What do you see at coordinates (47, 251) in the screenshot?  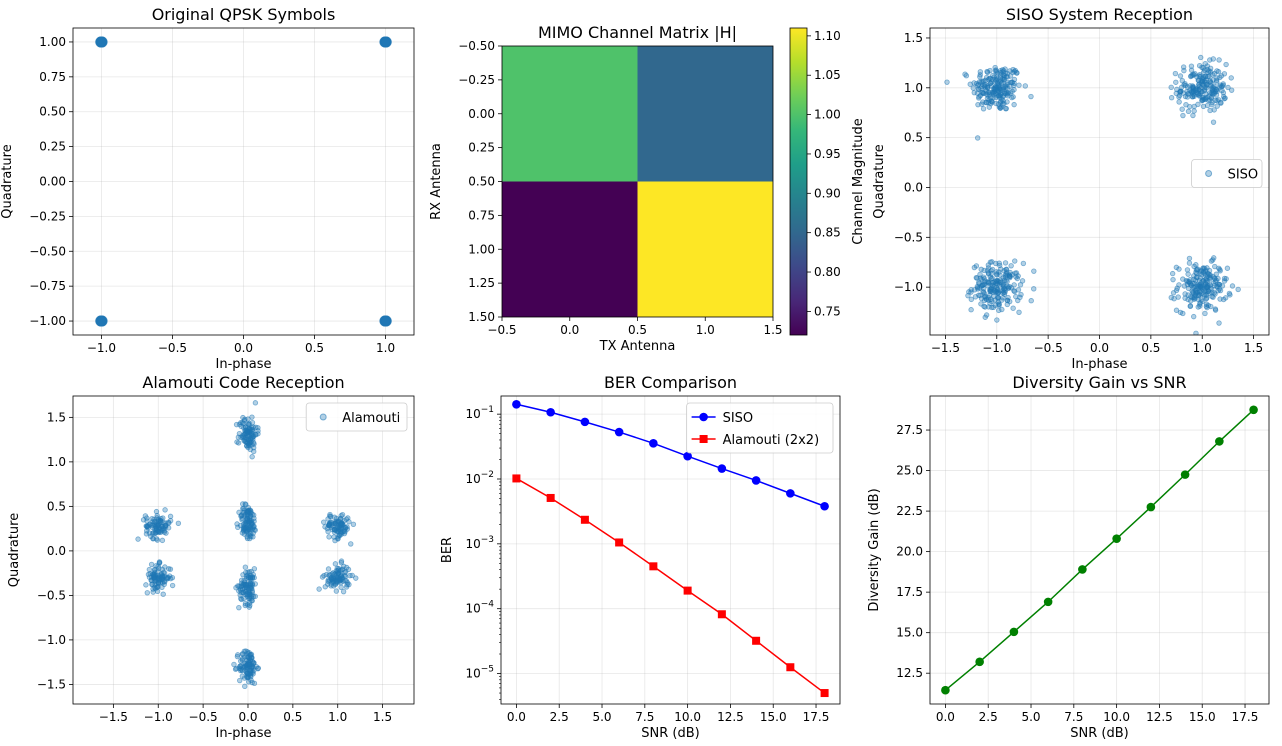 I see `qpsk-ytick-label-2: −0.50` at bounding box center [47, 251].